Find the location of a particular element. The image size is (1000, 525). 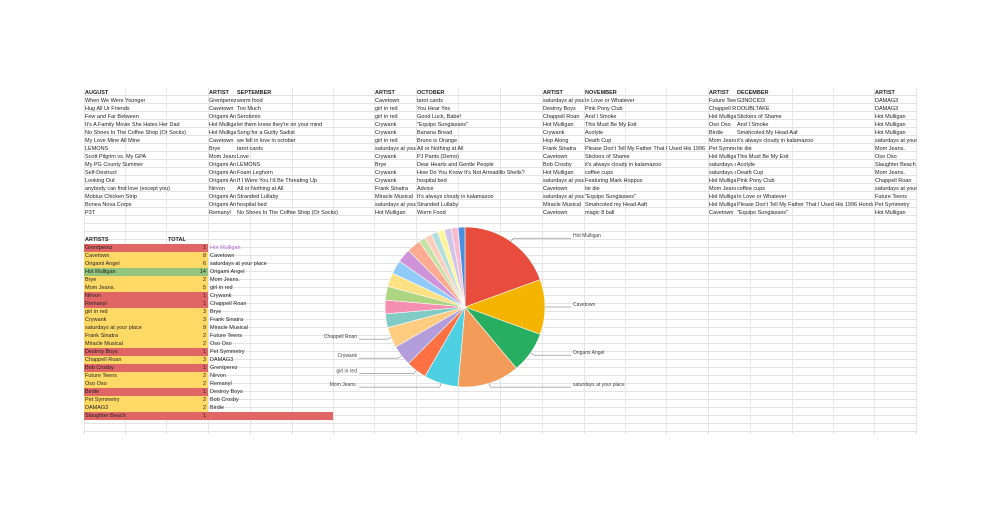

tally-artist-cell: Grentperez is located at coordinates (99, 248).